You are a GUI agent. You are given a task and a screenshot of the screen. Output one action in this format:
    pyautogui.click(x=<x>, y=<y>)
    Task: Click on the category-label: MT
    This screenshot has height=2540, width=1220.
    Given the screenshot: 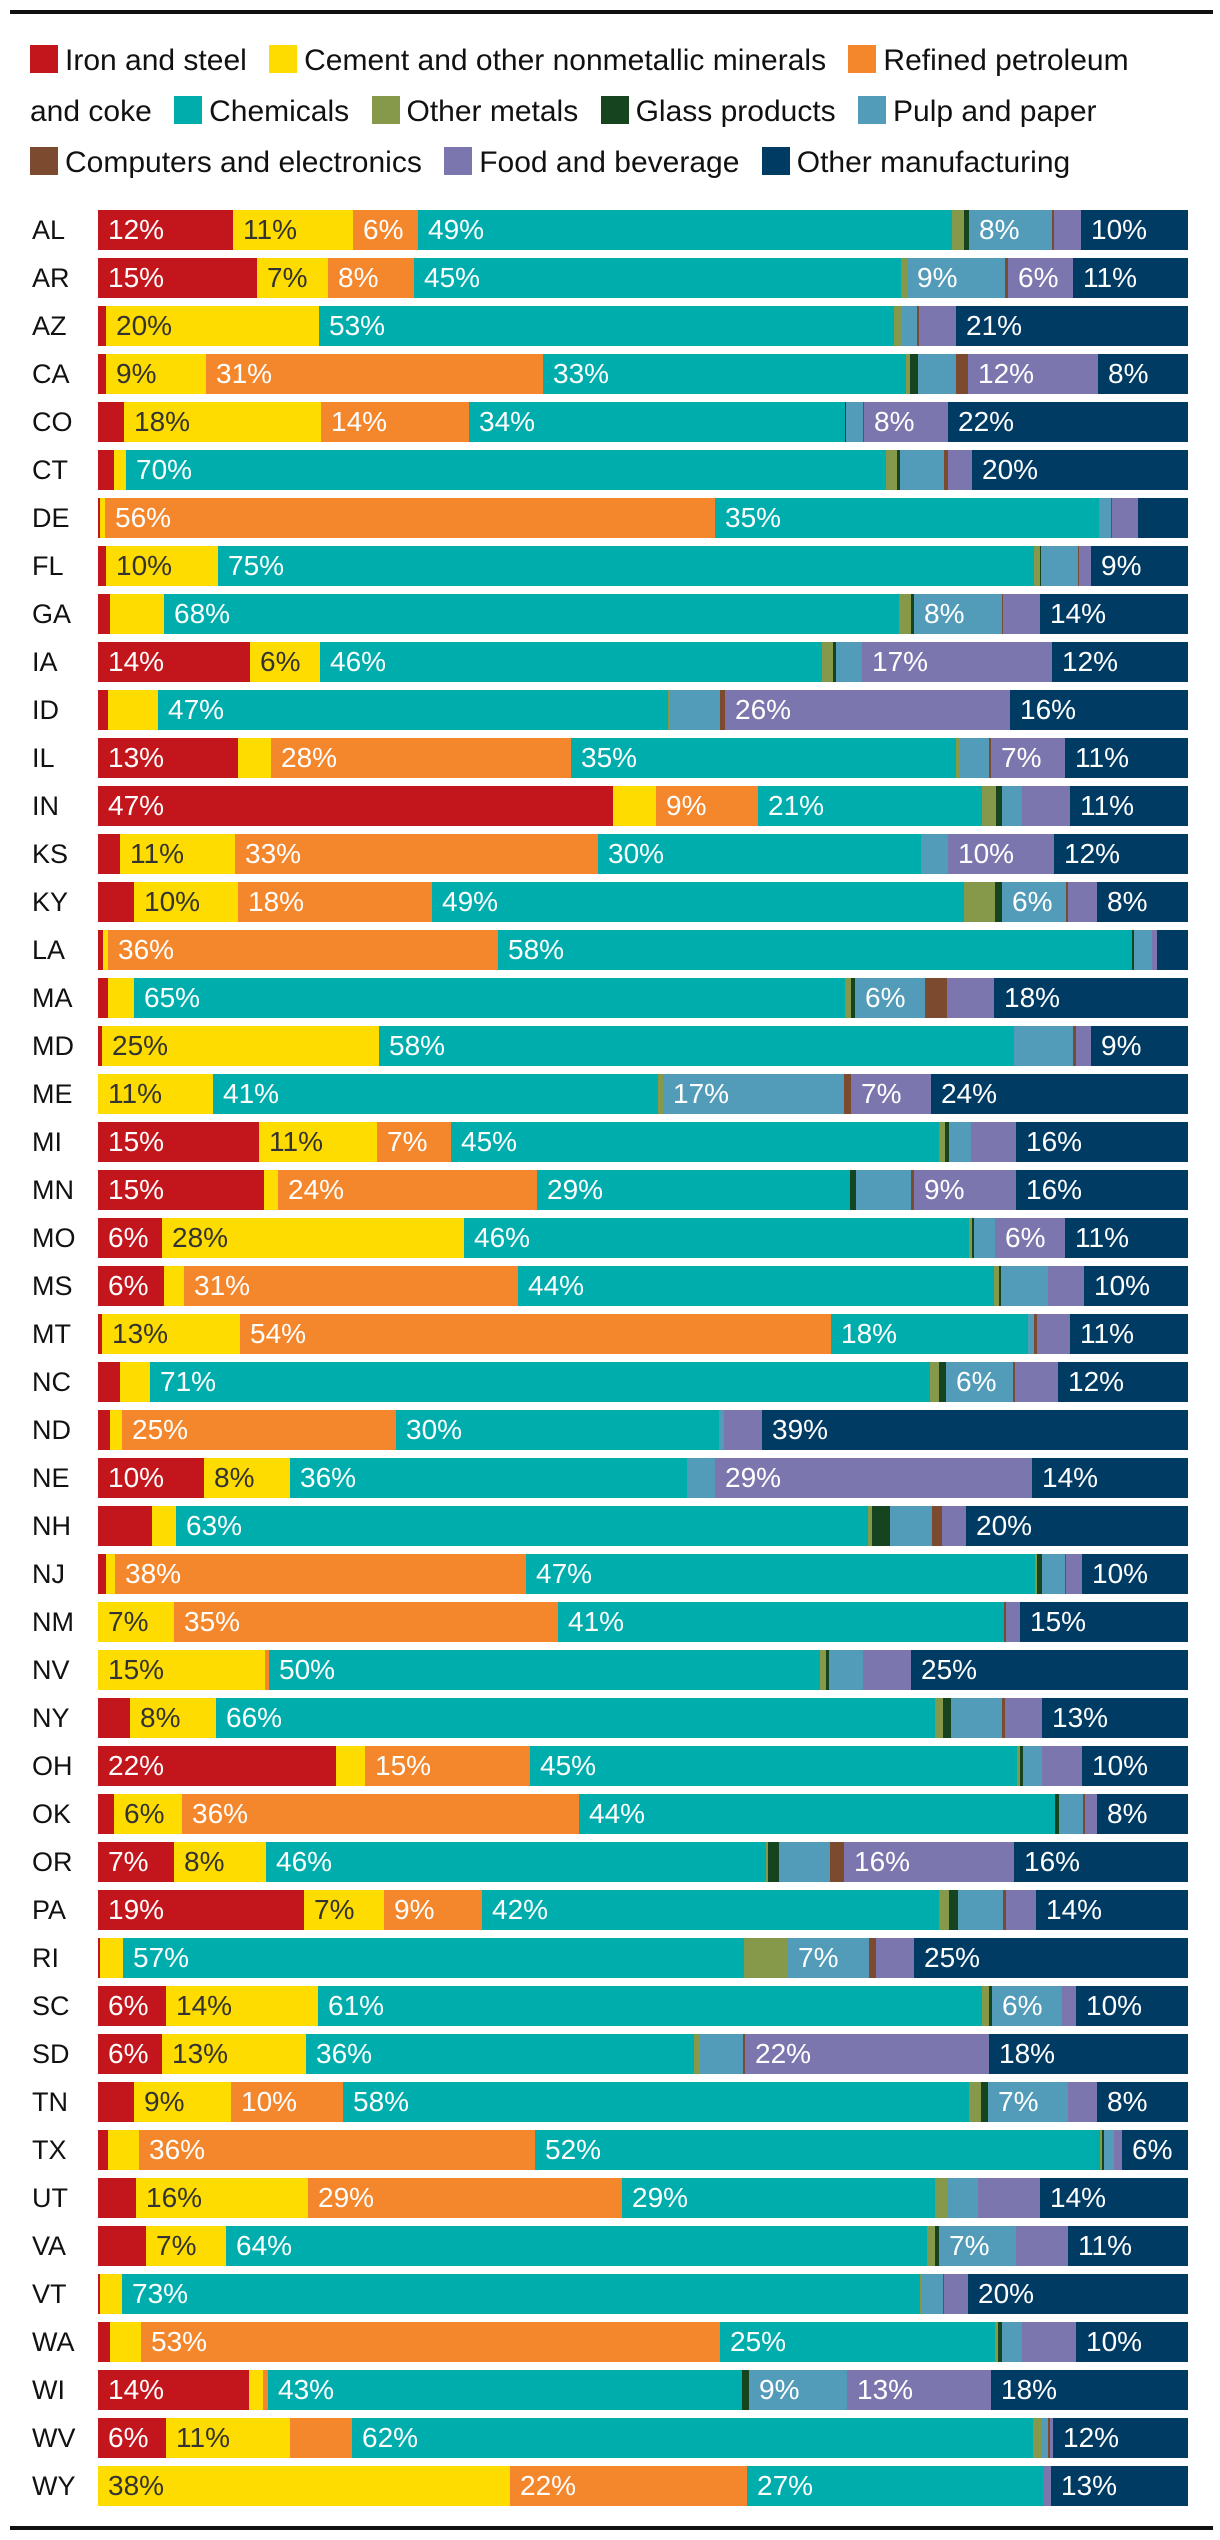 What is the action you would take?
    pyautogui.click(x=51, y=1334)
    